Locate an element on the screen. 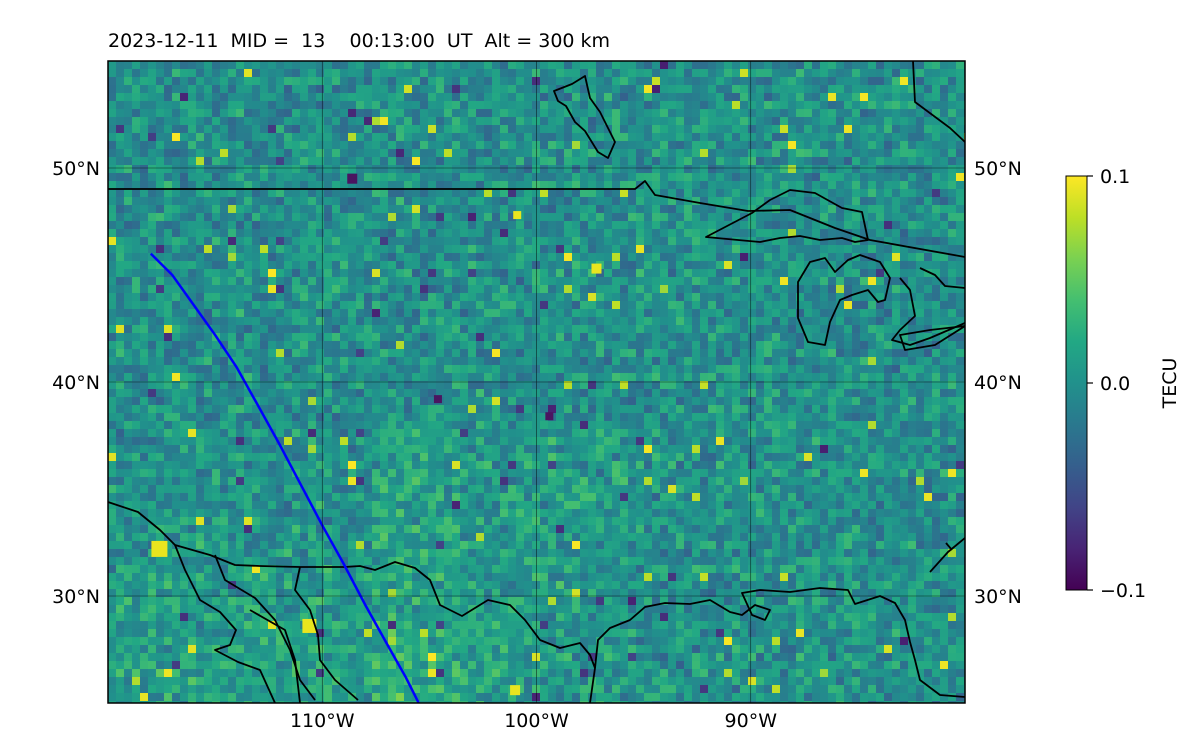 This screenshot has width=1200, height=750. mexico-coast is located at coordinates (326, 633).